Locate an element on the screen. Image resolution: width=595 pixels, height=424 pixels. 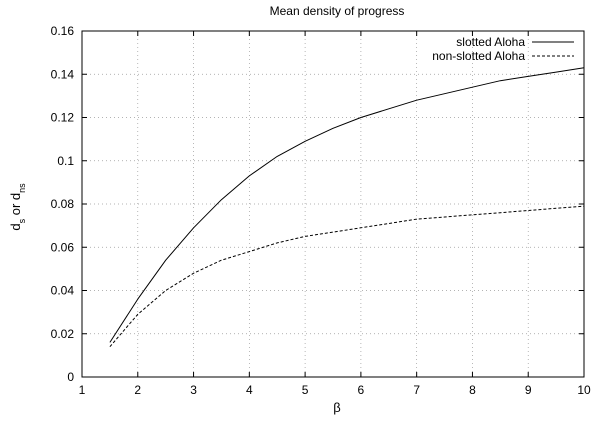
legend-label-slotted: slotted Aloha is located at coordinates (490, 42).